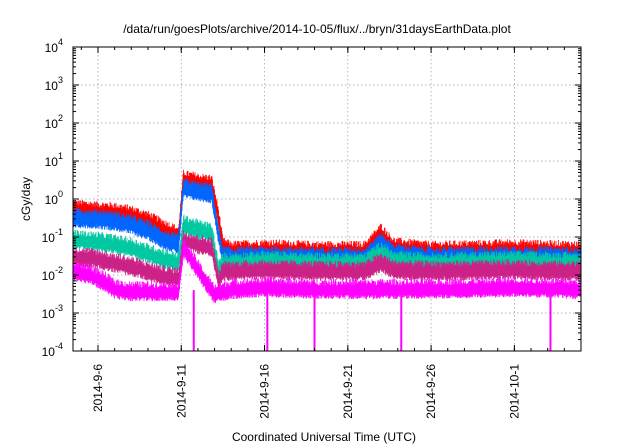 This screenshot has height=448, width=640. Describe the element at coordinates (52, 236) in the screenshot. I see `y-tick-label: 10⁻¹` at that location.